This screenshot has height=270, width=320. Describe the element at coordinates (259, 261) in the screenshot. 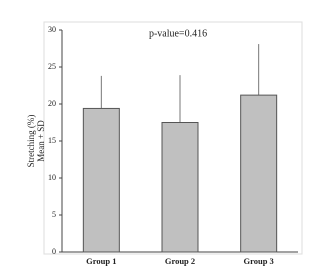

I see `x-tick-label: Group 3` at that location.